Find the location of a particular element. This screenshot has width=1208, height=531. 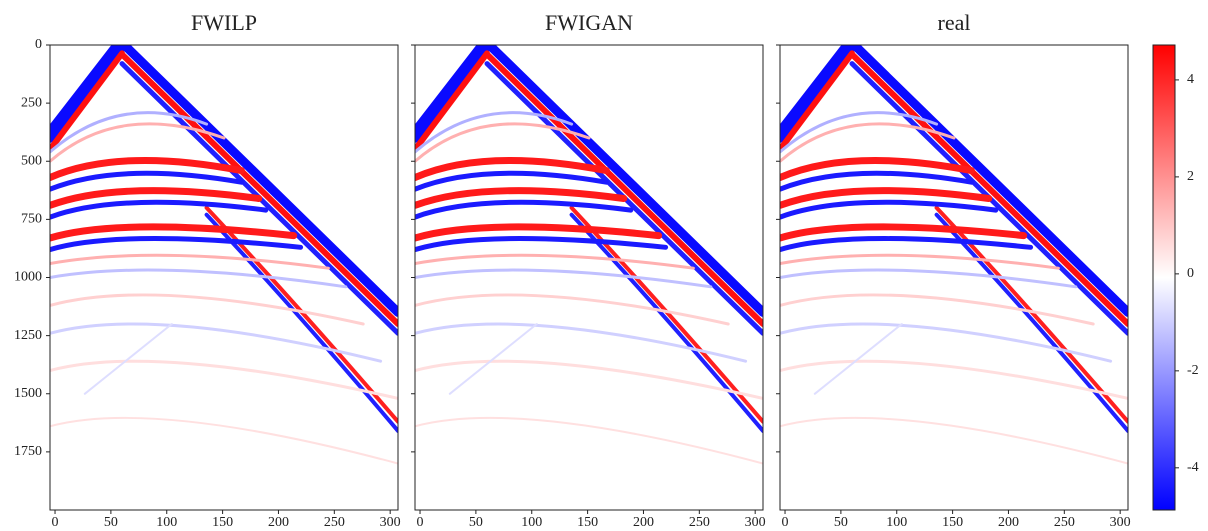

colorbar-tick-label: -2 is located at coordinates (1193, 370).